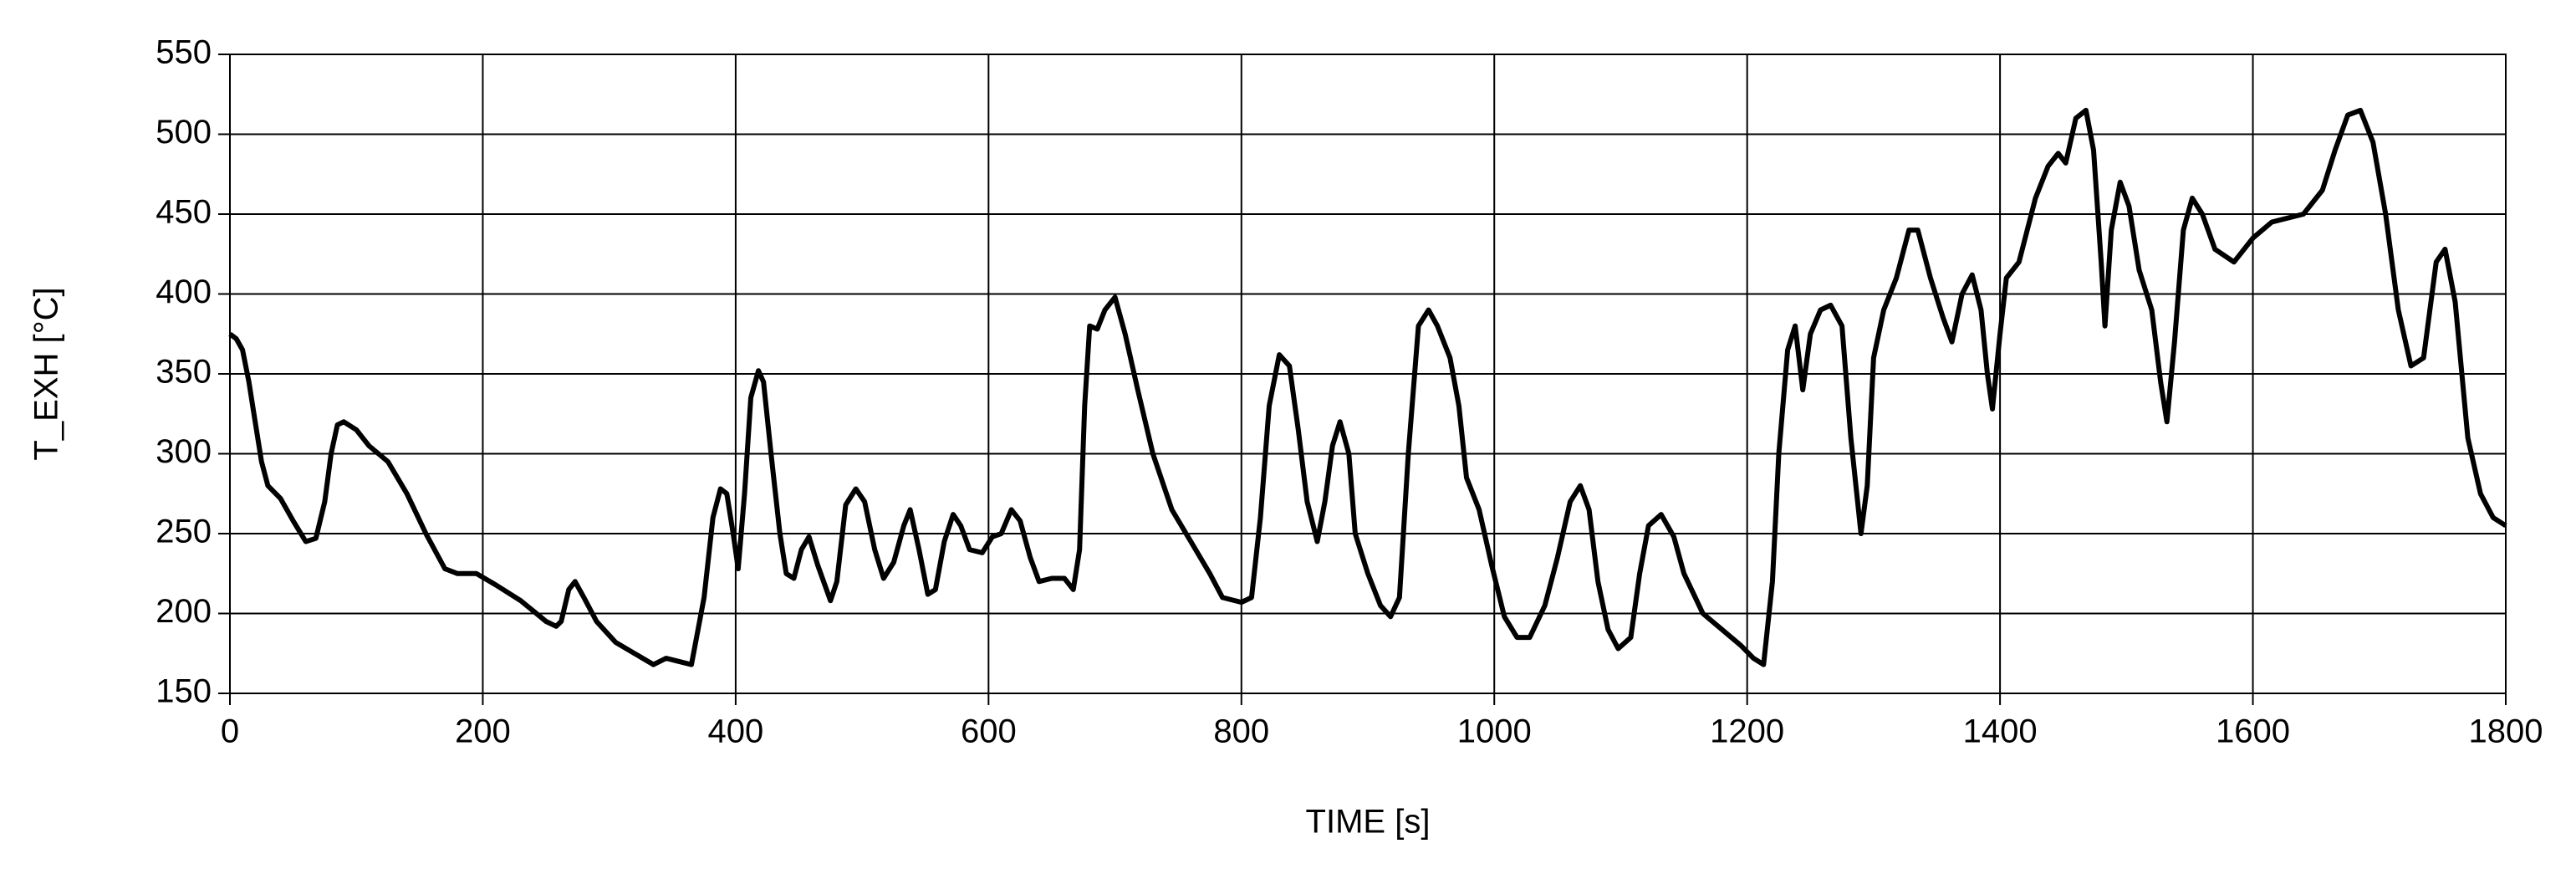 This screenshot has height=869, width=2576. I want to click on x-tick-label: 1600, so click(2253, 732).